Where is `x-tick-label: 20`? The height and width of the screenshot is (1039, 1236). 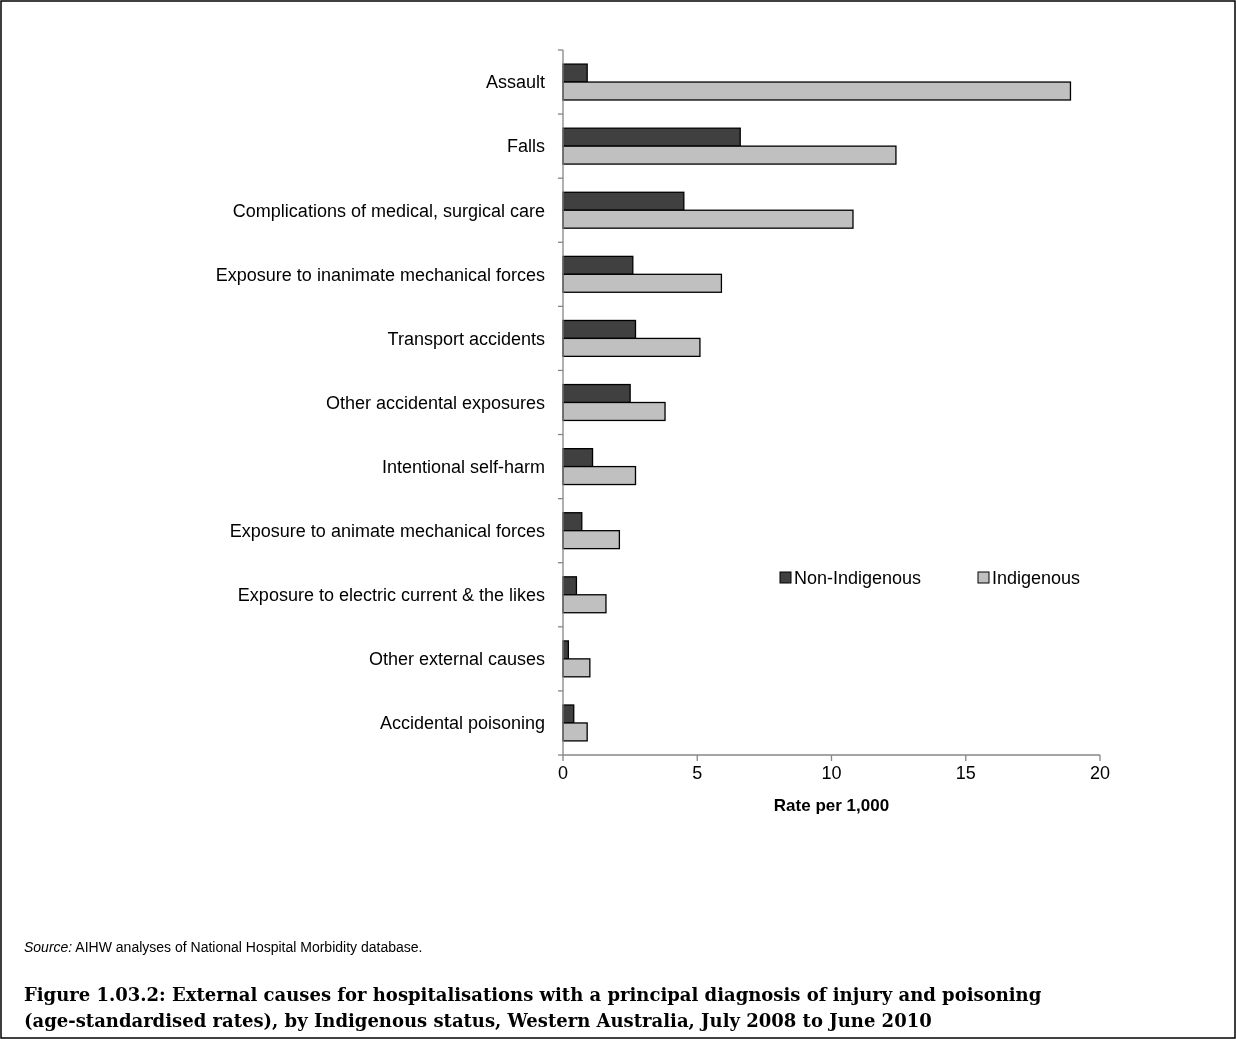
x-tick-label: 20 is located at coordinates (1100, 773).